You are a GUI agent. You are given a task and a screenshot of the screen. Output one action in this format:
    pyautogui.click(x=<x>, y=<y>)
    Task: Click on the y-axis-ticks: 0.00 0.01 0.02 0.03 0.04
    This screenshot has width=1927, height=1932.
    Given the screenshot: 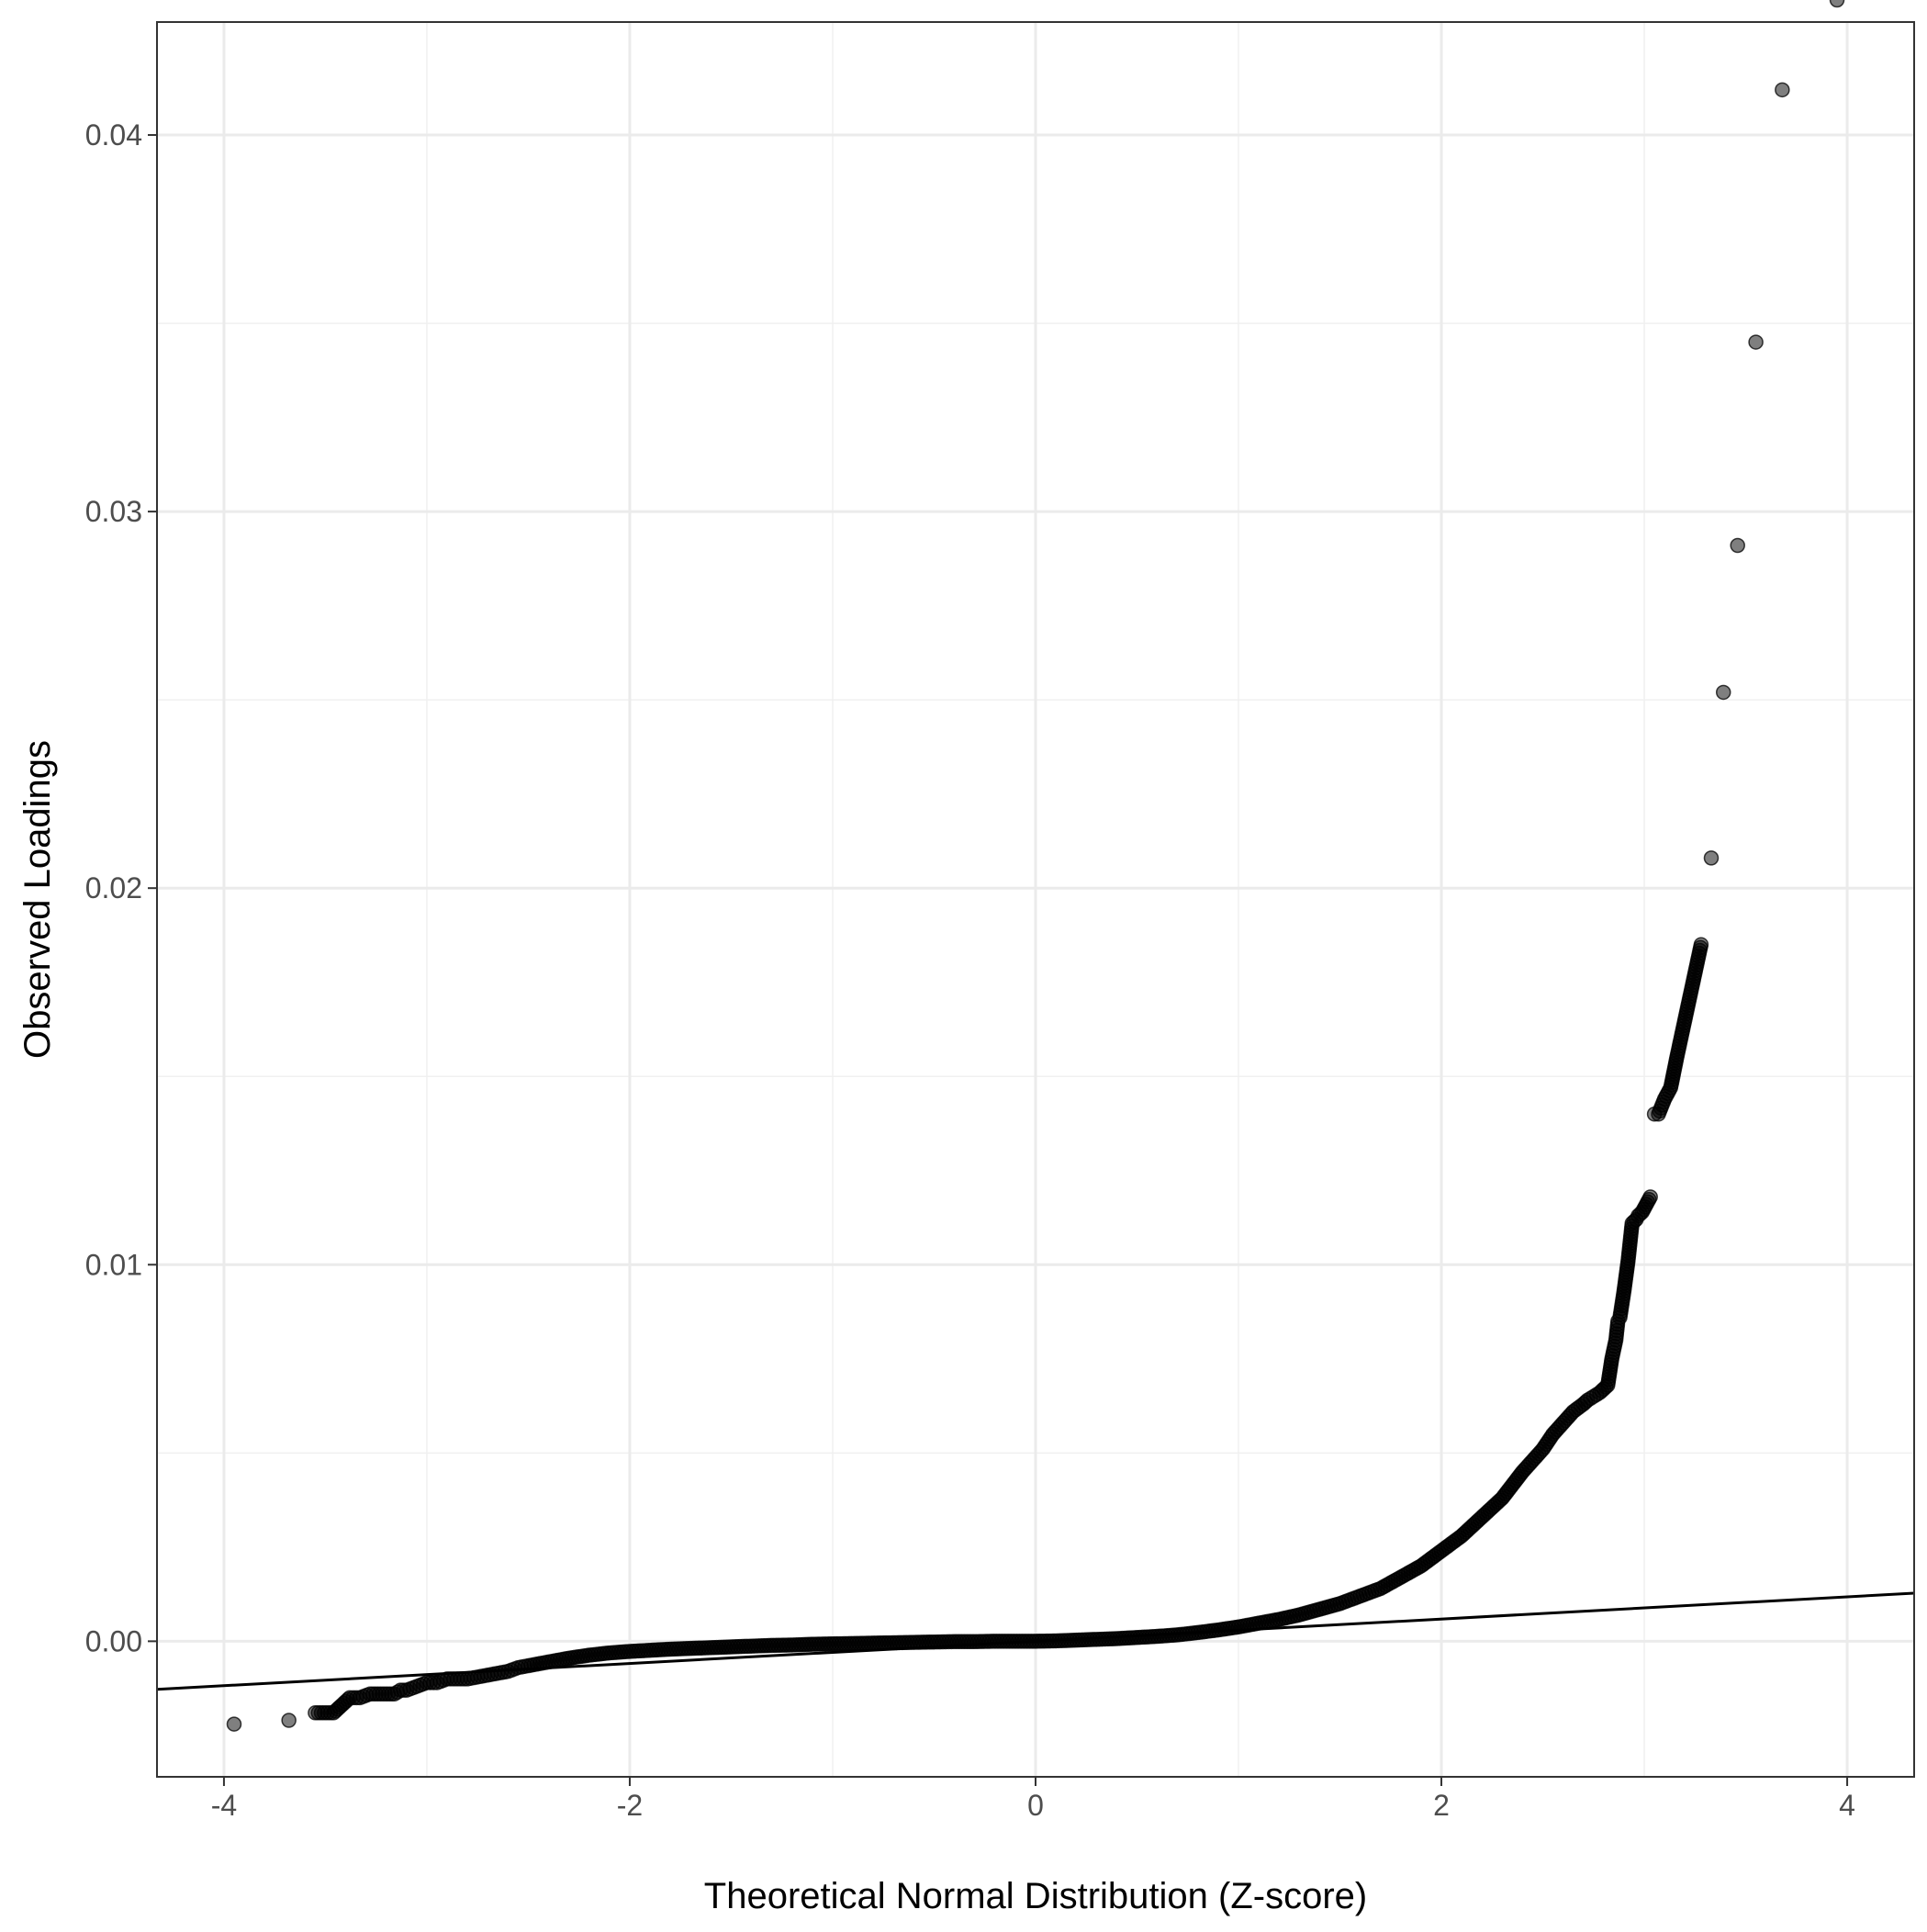 What is the action you would take?
    pyautogui.click(x=121, y=887)
    